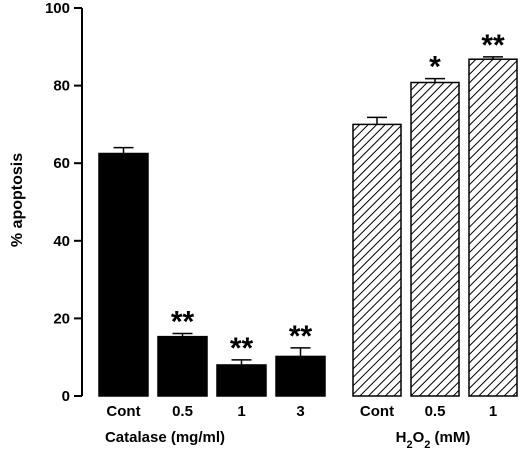 This screenshot has height=458, width=520. Describe the element at coordinates (61, 163) in the screenshot. I see `y-tick-label: 60` at that location.